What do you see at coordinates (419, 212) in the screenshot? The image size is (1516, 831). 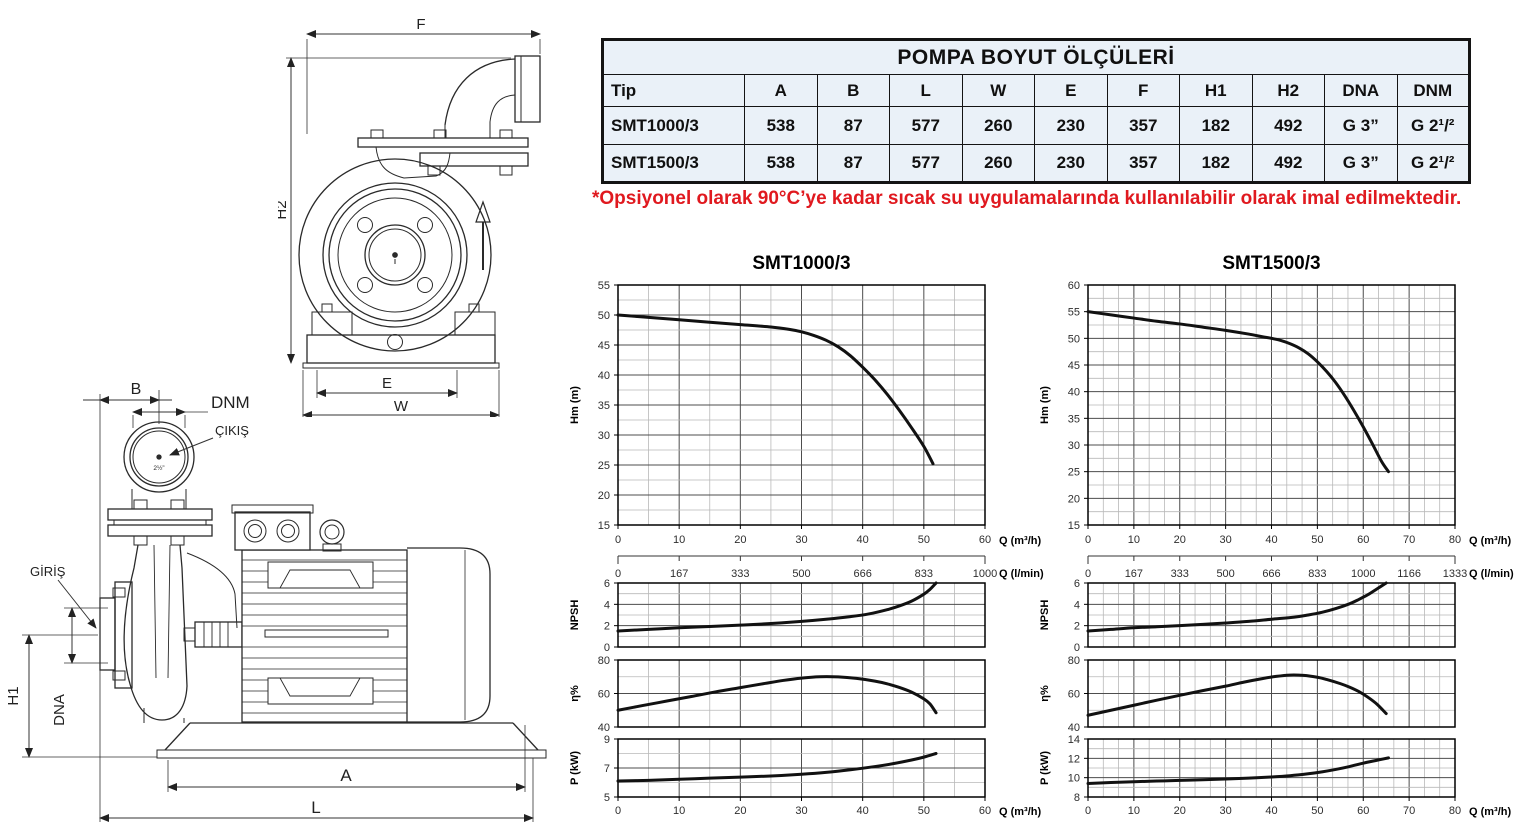 I see `pump-front-body` at bounding box center [419, 212].